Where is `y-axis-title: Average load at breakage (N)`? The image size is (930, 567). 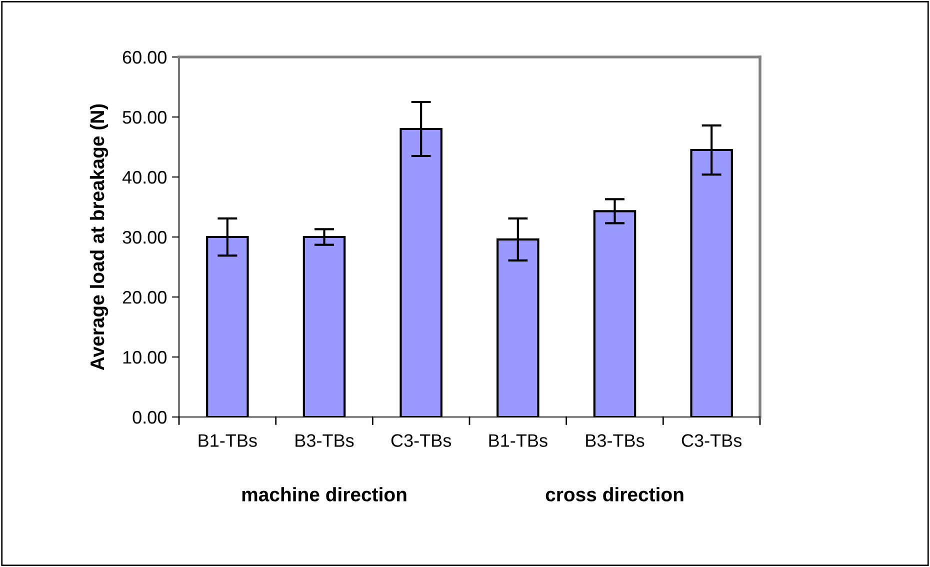 y-axis-title: Average load at breakage (N) is located at coordinates (99, 237).